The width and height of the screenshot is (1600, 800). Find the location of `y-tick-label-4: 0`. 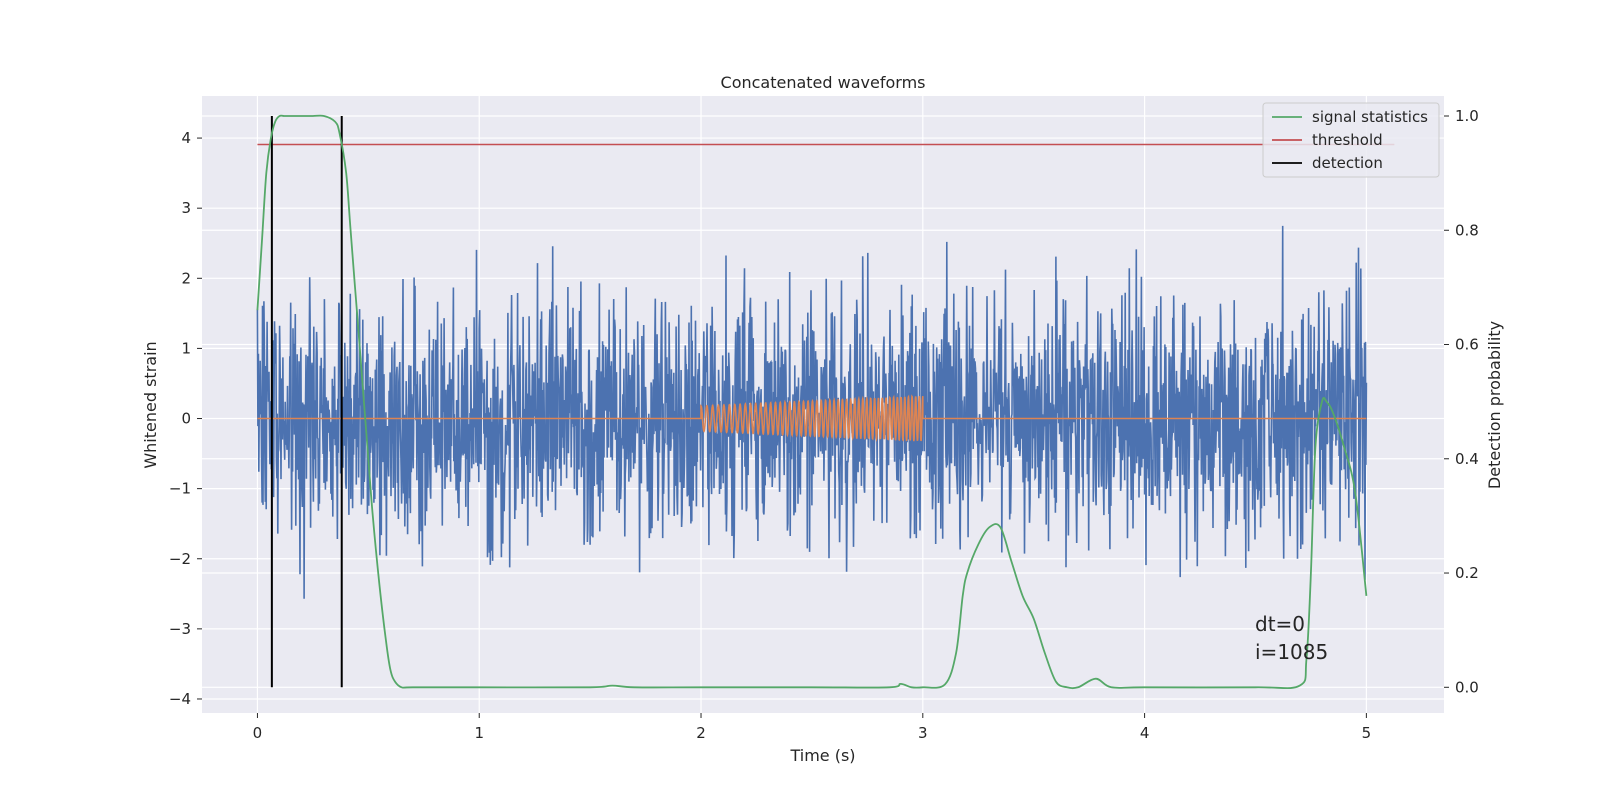

y-tick-label-4: 0 is located at coordinates (186, 419).